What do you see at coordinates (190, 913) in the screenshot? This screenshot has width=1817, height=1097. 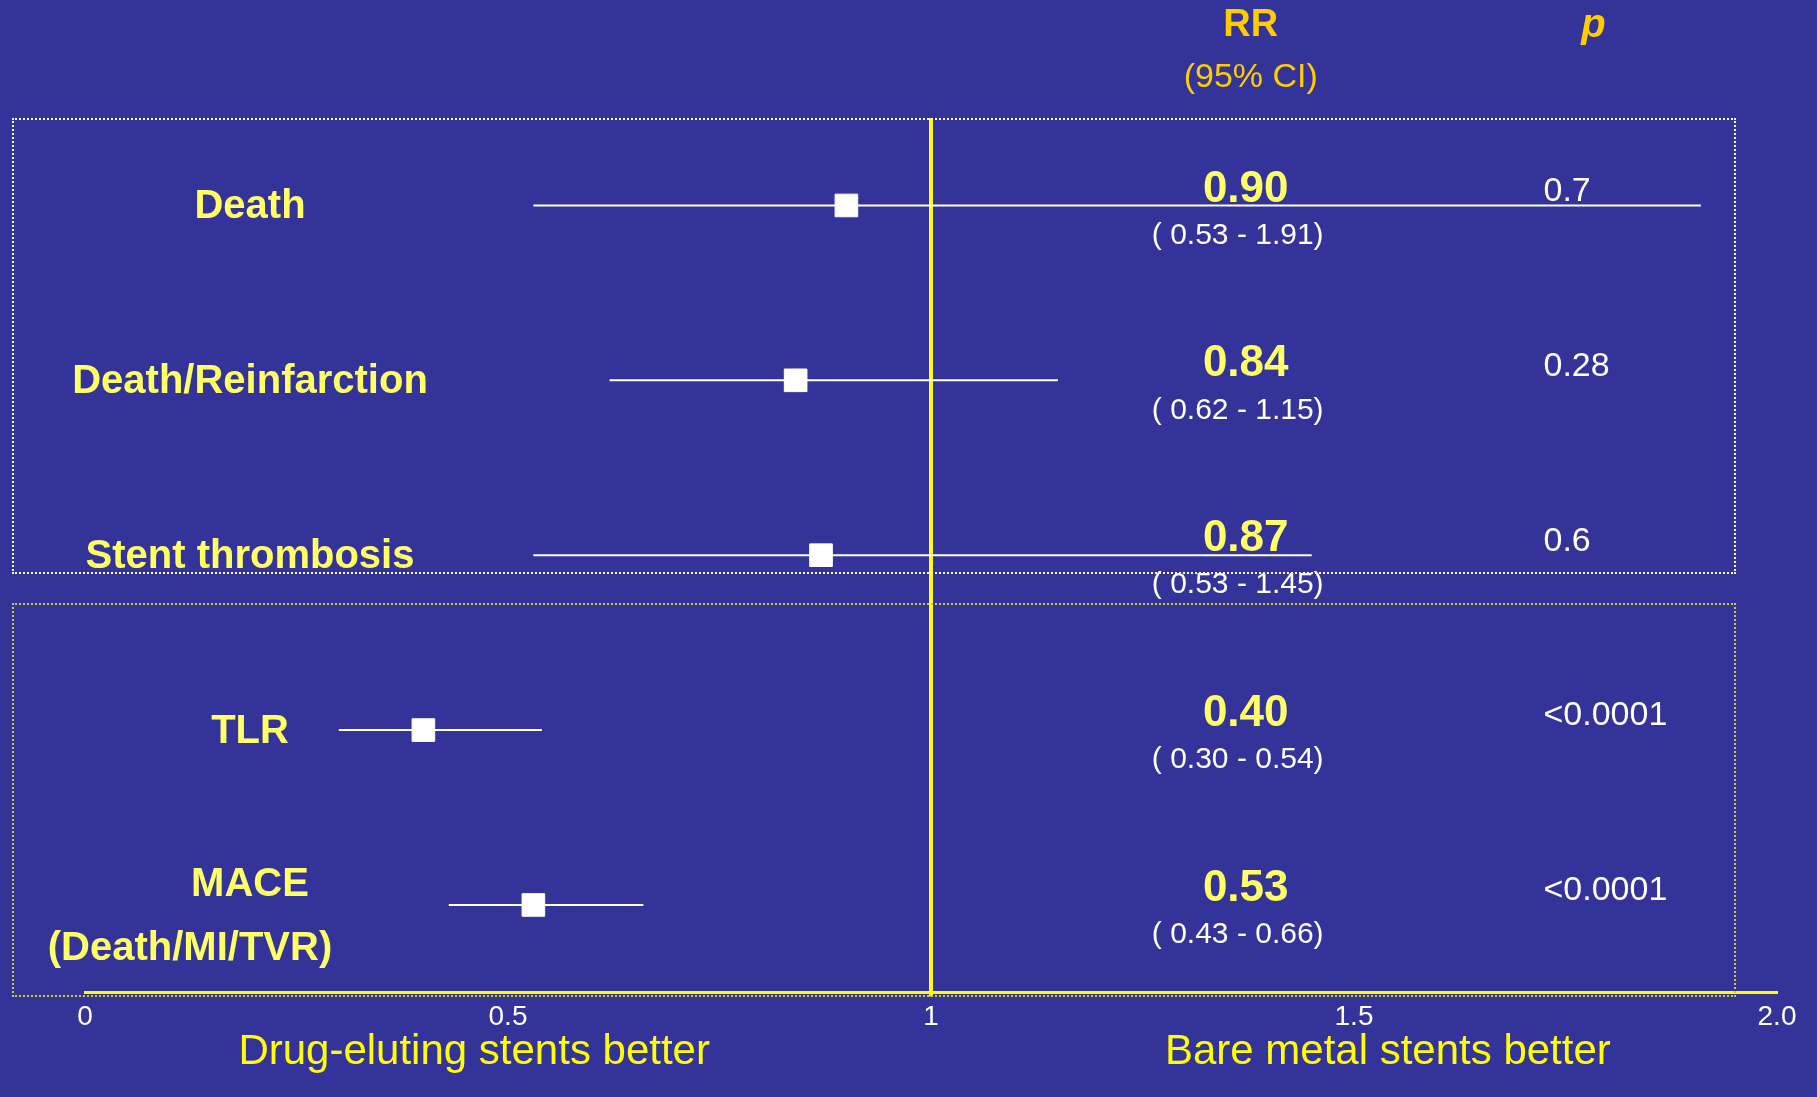 I see `y-tick-label: MACE (Death/MI/TVR)` at bounding box center [190, 913].